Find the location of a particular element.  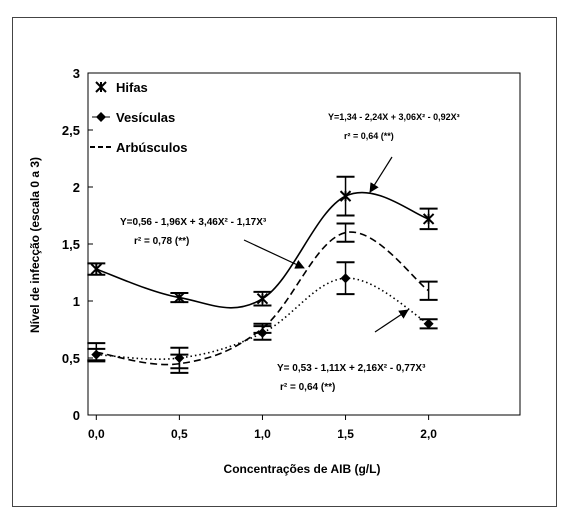

x-tick-label: 2,0 is located at coordinates (428, 434).